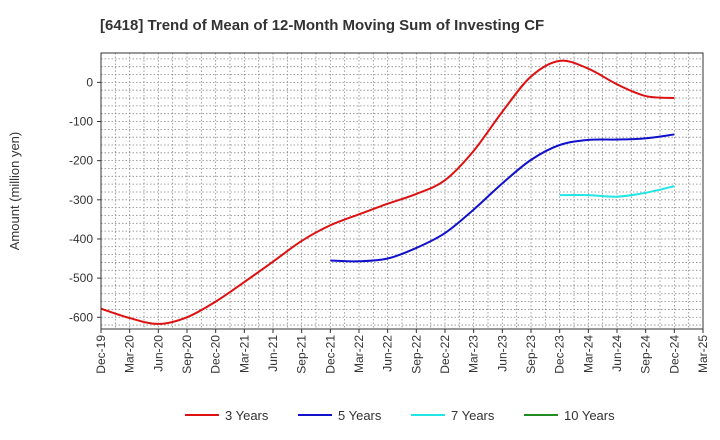  Describe the element at coordinates (89, 82) in the screenshot. I see `y-tick-label: 0` at that location.